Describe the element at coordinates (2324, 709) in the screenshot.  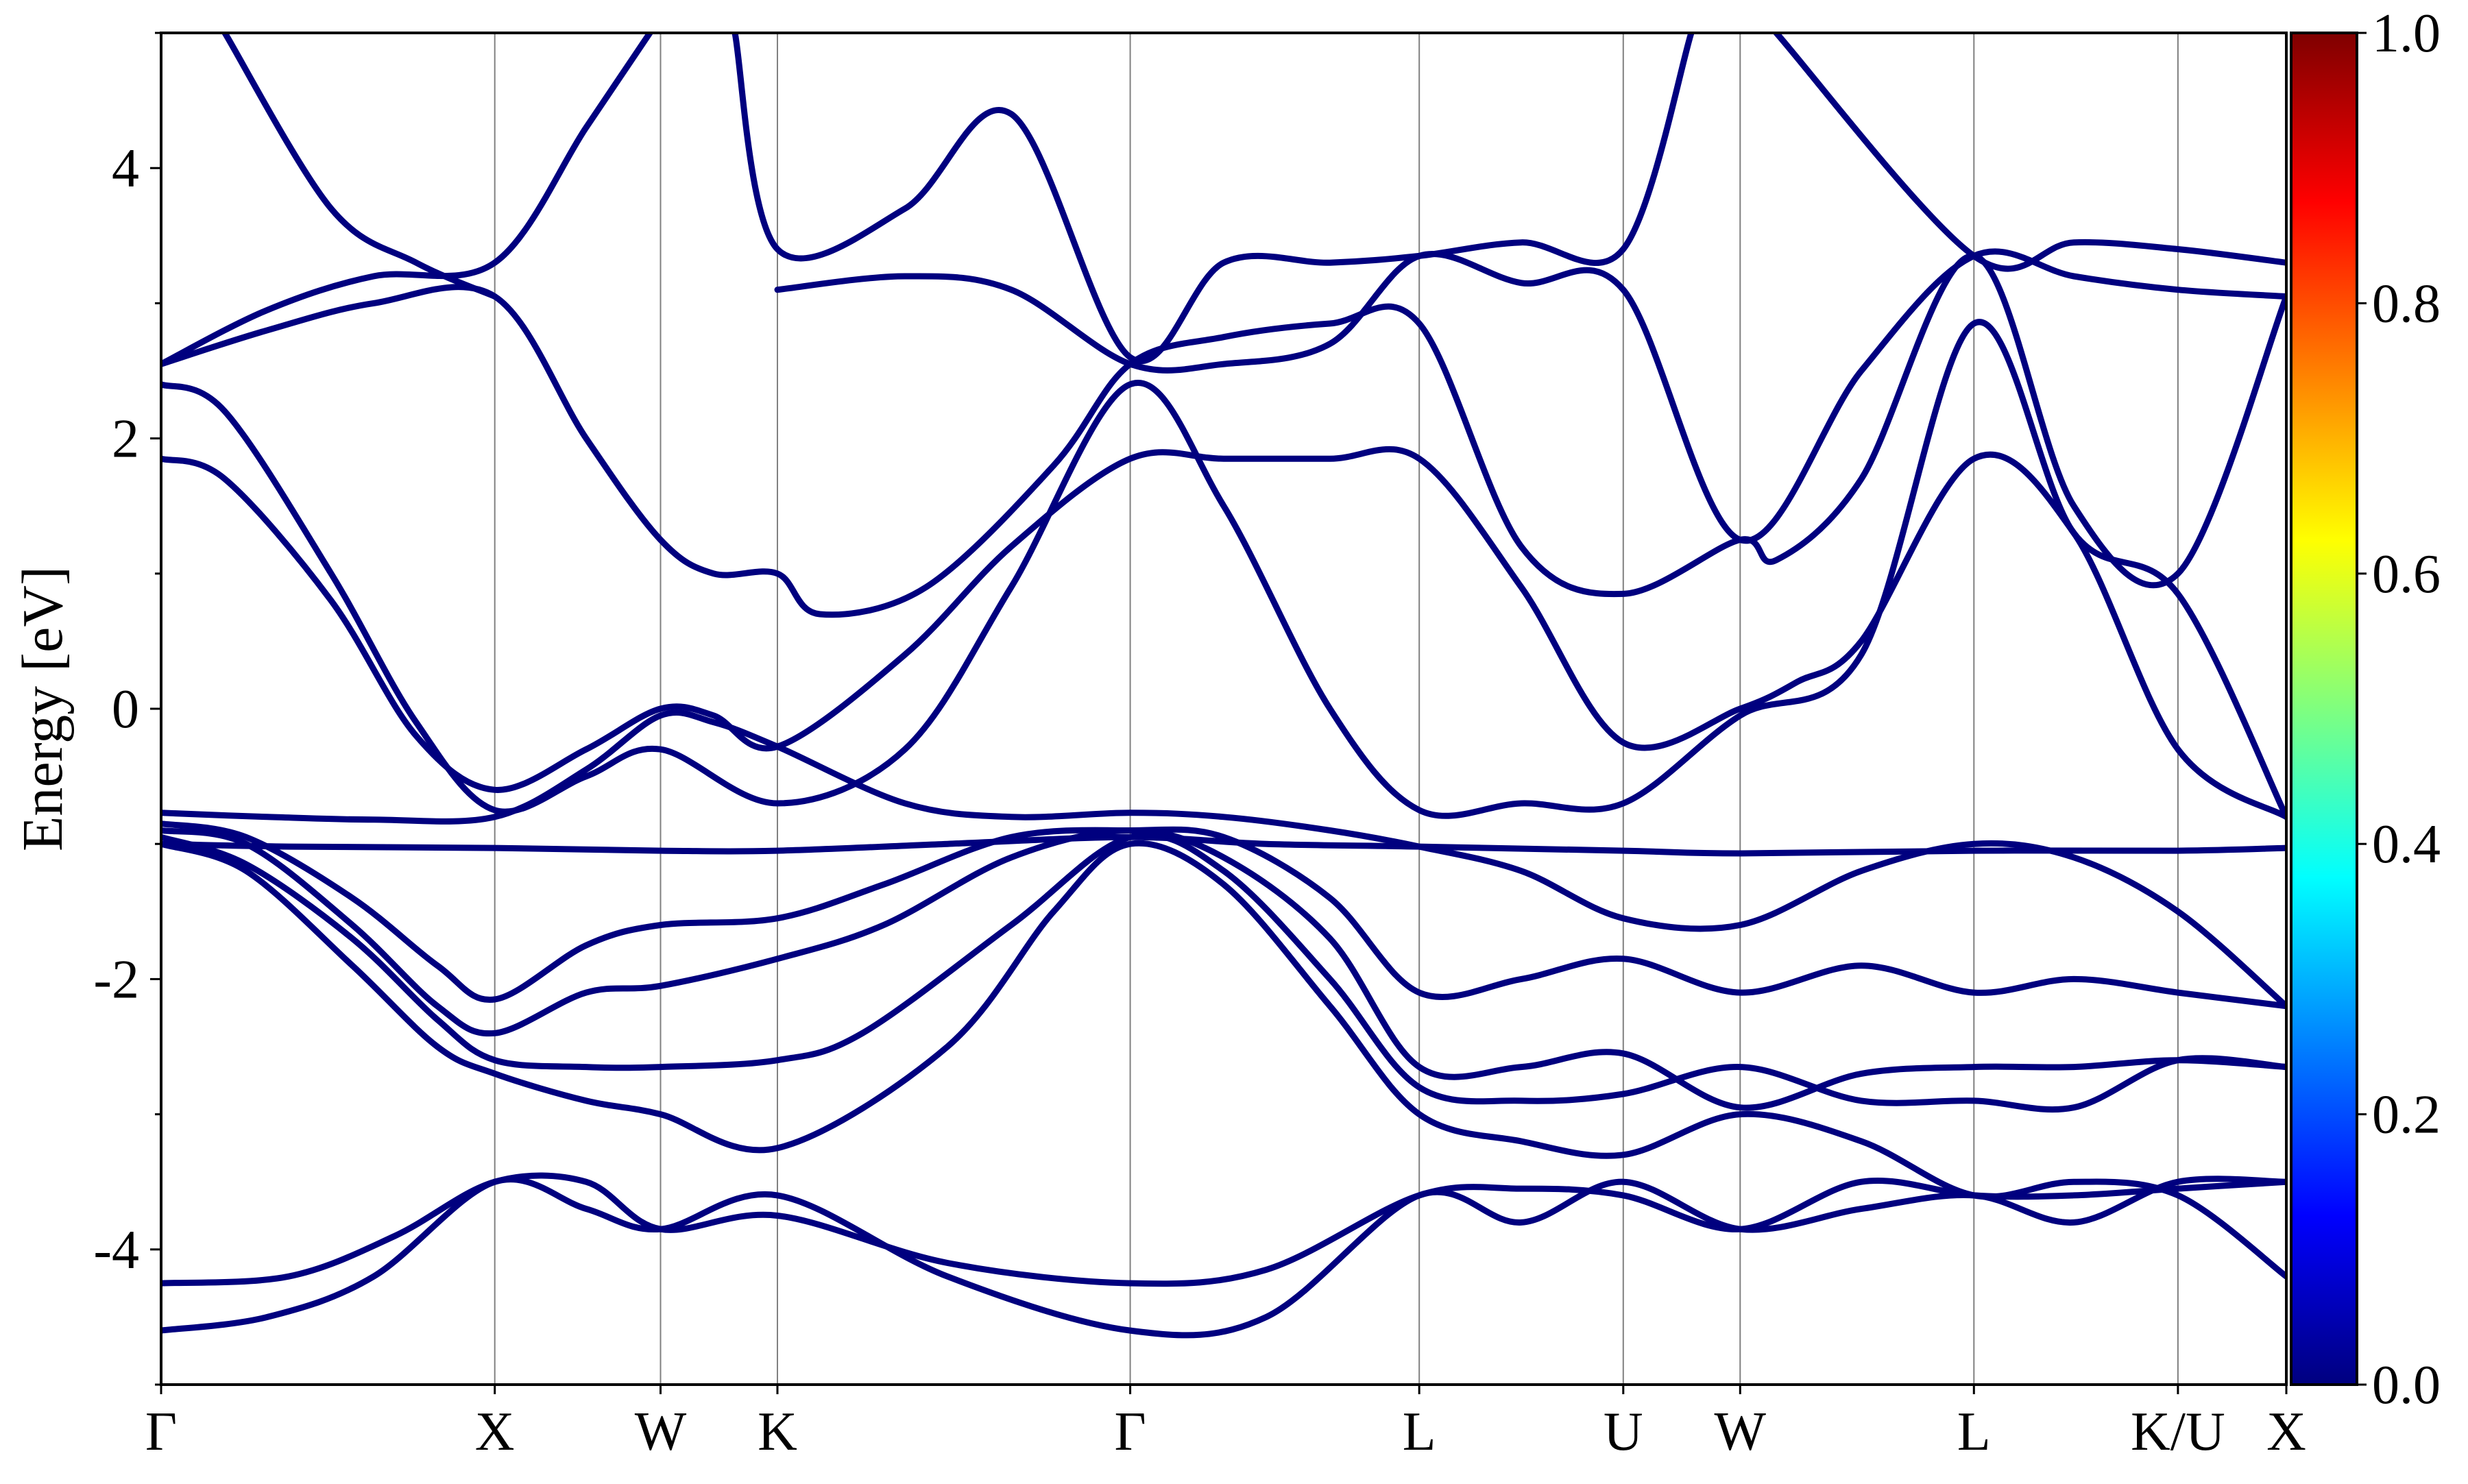
I see `colorbar` at that location.